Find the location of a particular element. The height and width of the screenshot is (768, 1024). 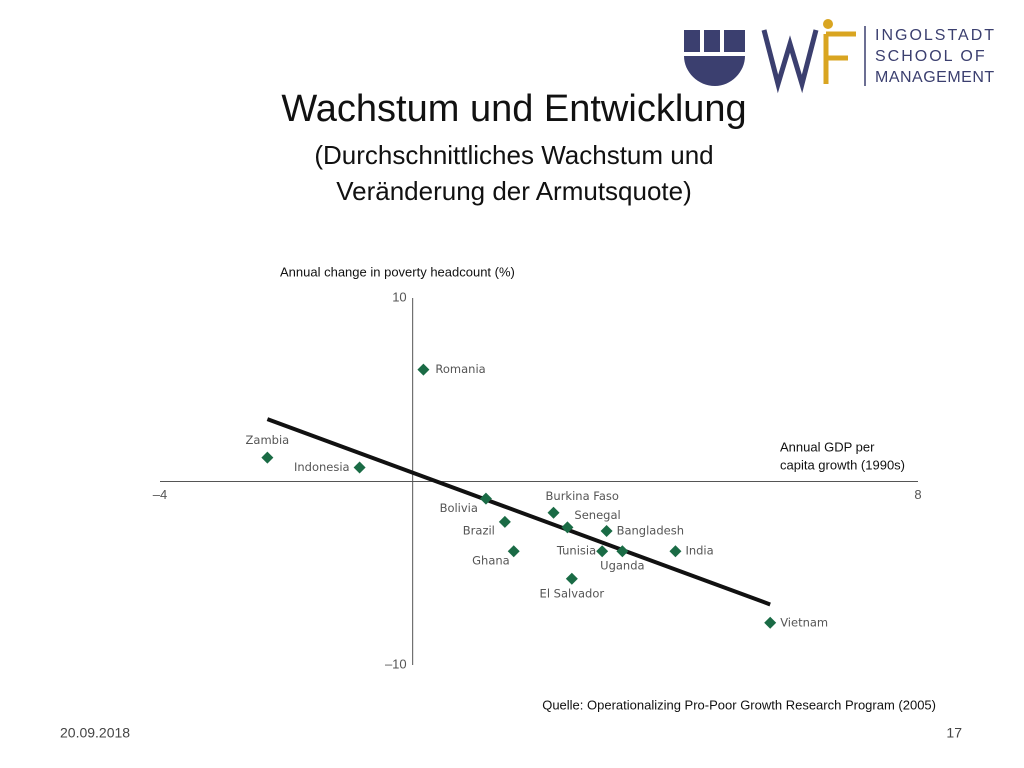

point-label: Tunisia is located at coordinates (576, 551).